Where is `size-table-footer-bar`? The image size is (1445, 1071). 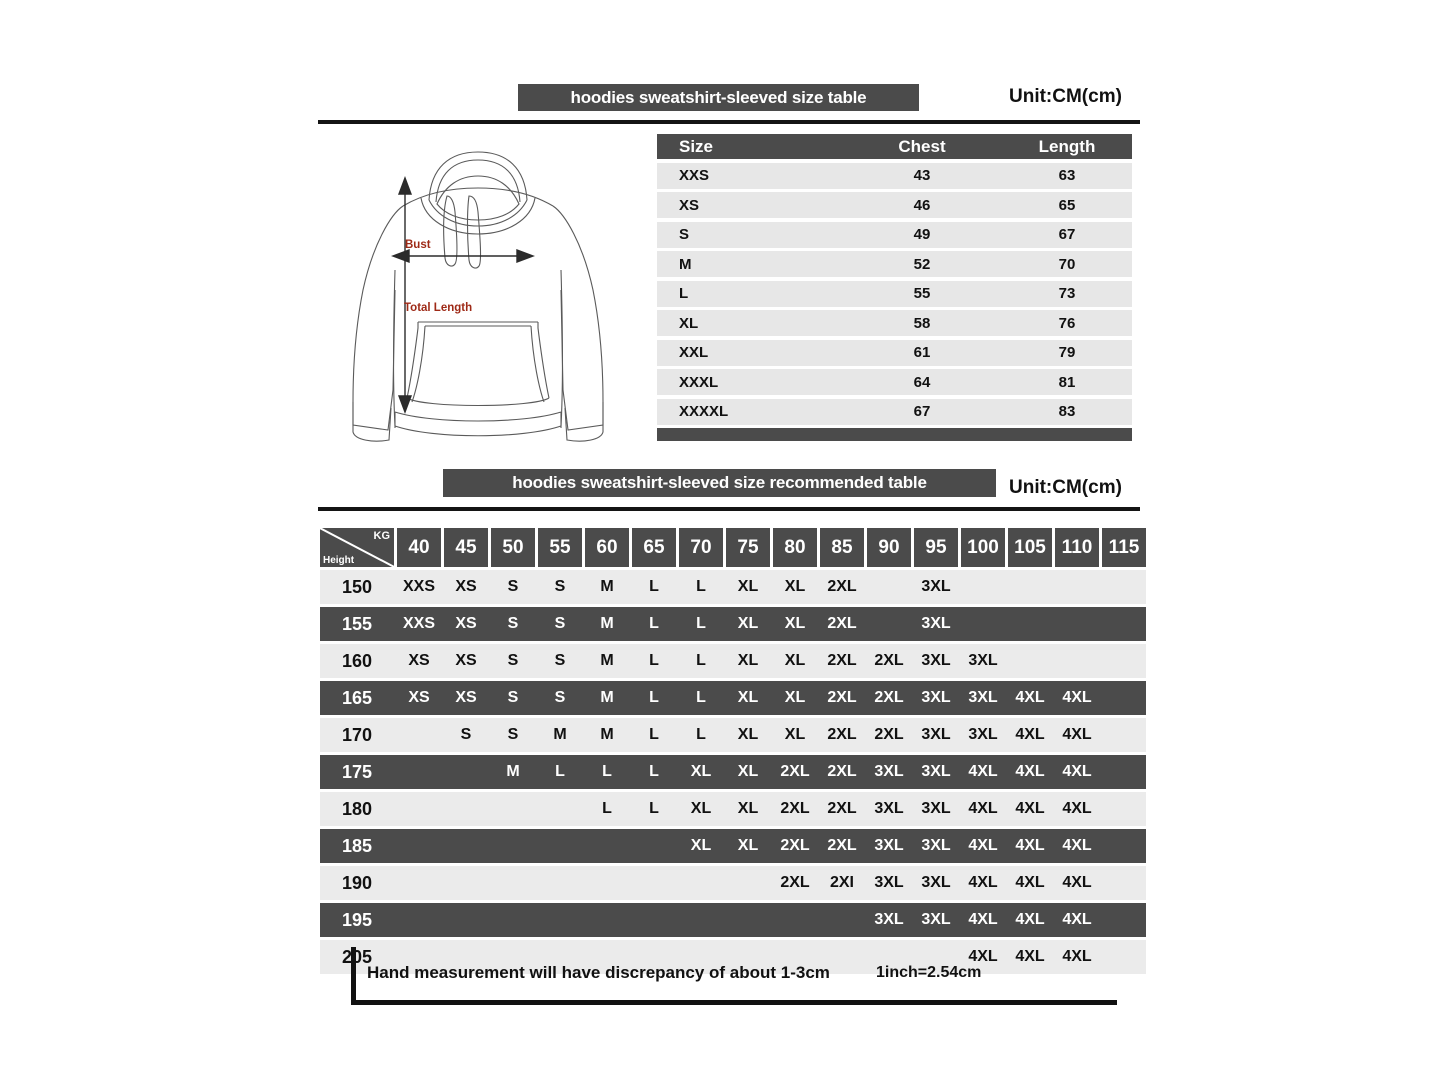 size-table-footer-bar is located at coordinates (894, 434).